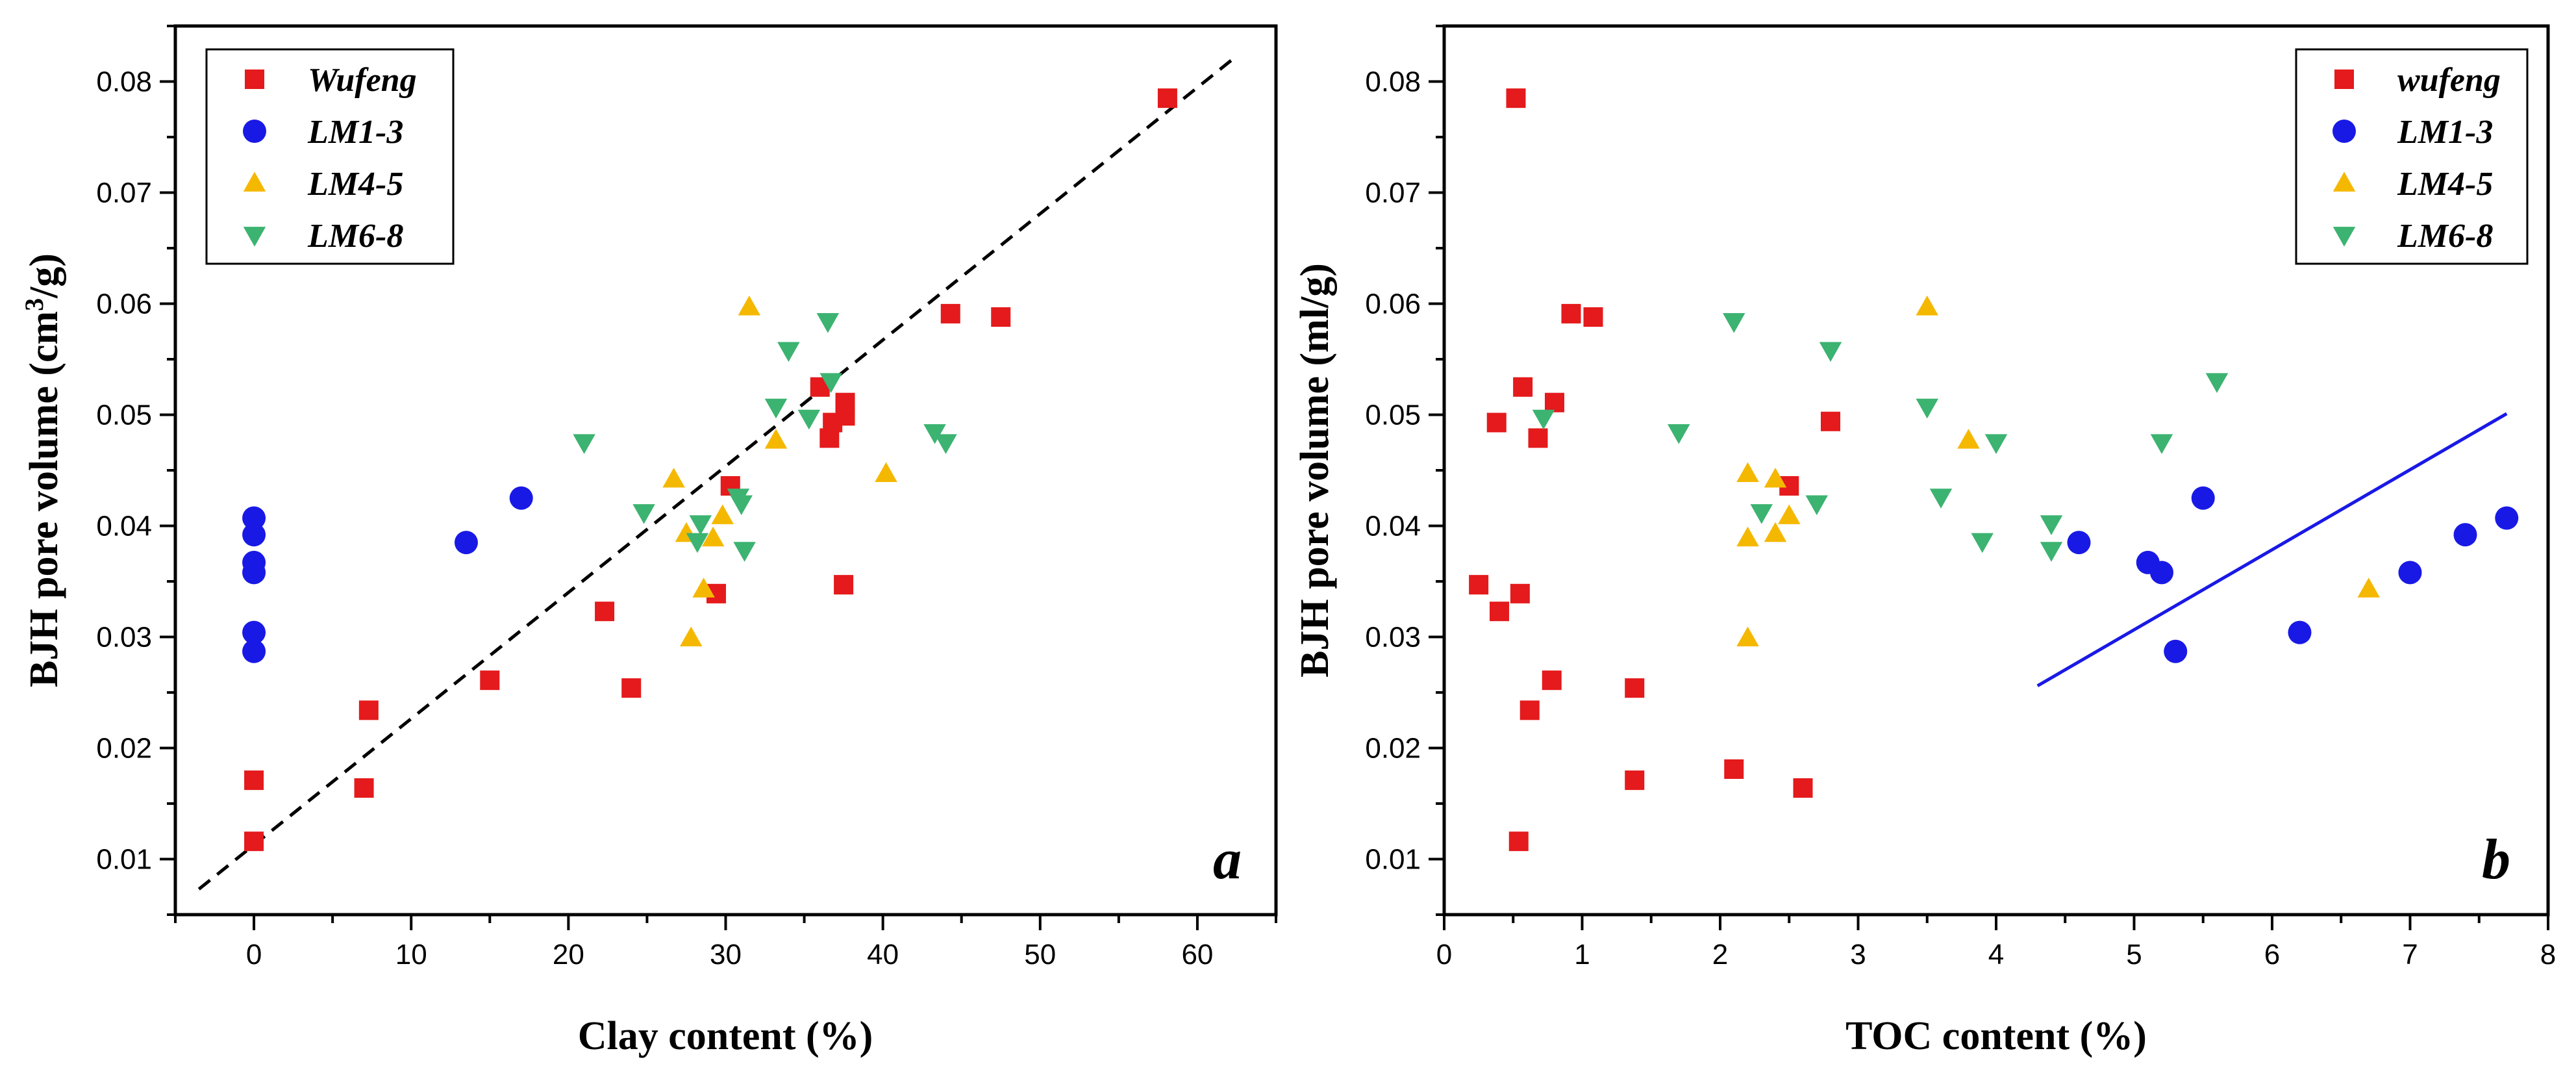  Describe the element at coordinates (124, 749) in the screenshot. I see `panel-a-ytick-label: 0.02` at that location.